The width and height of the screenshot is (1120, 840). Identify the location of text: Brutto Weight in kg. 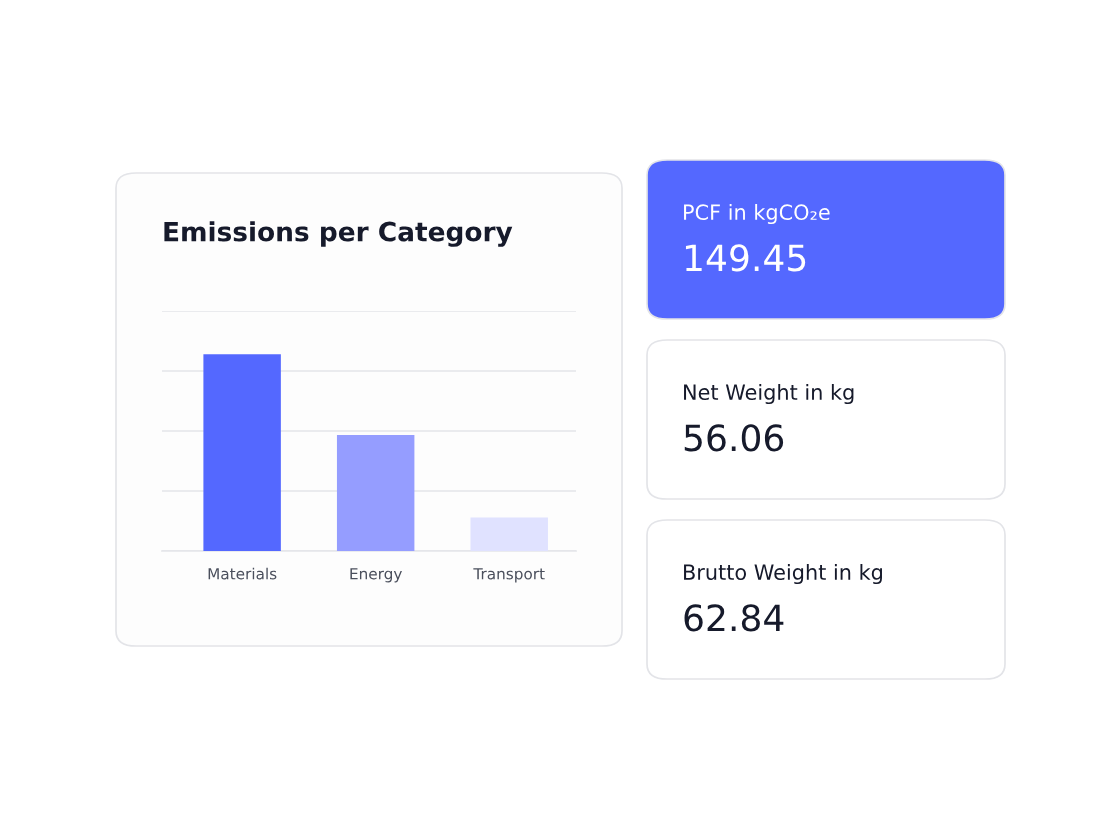
(783, 574).